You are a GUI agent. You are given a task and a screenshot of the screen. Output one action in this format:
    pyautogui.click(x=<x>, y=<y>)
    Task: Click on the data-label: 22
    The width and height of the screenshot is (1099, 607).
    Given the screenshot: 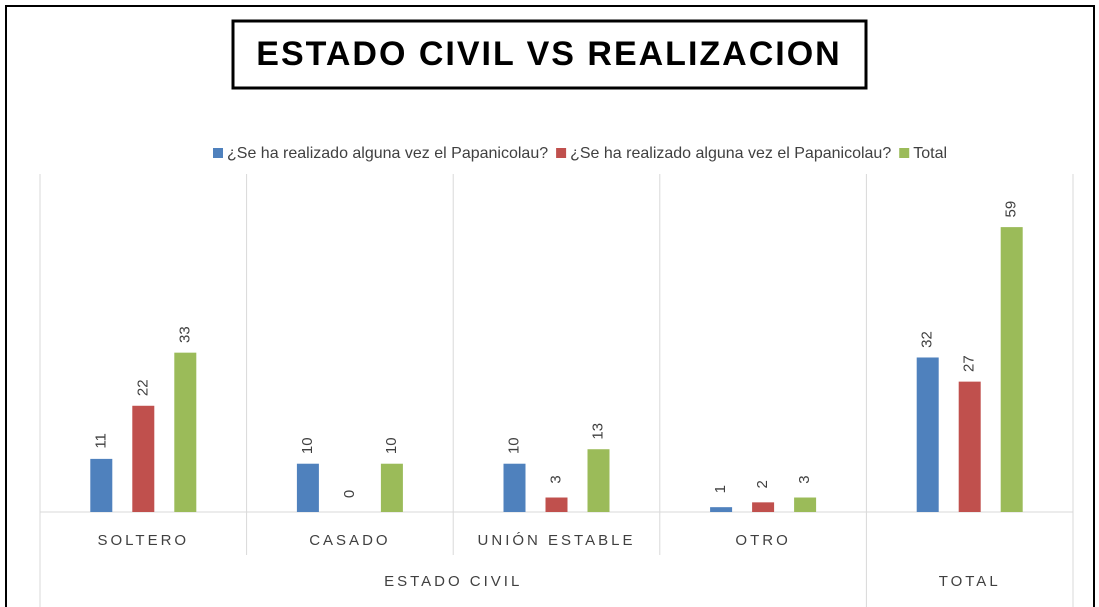 What is the action you would take?
    pyautogui.click(x=142, y=387)
    